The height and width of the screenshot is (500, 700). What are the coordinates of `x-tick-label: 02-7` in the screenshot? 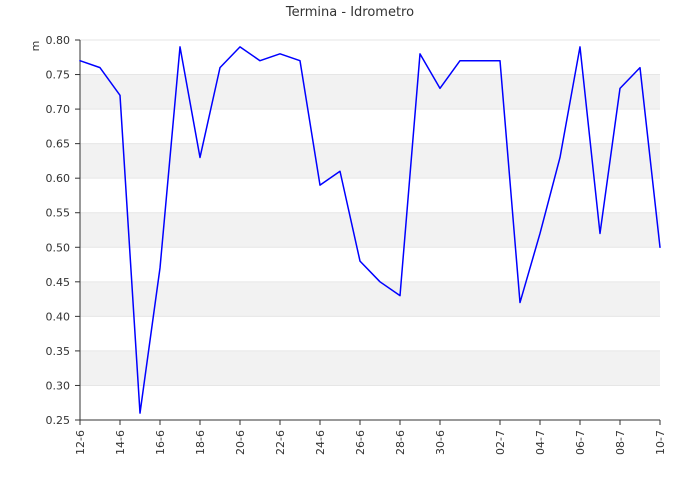 It's located at (500, 442).